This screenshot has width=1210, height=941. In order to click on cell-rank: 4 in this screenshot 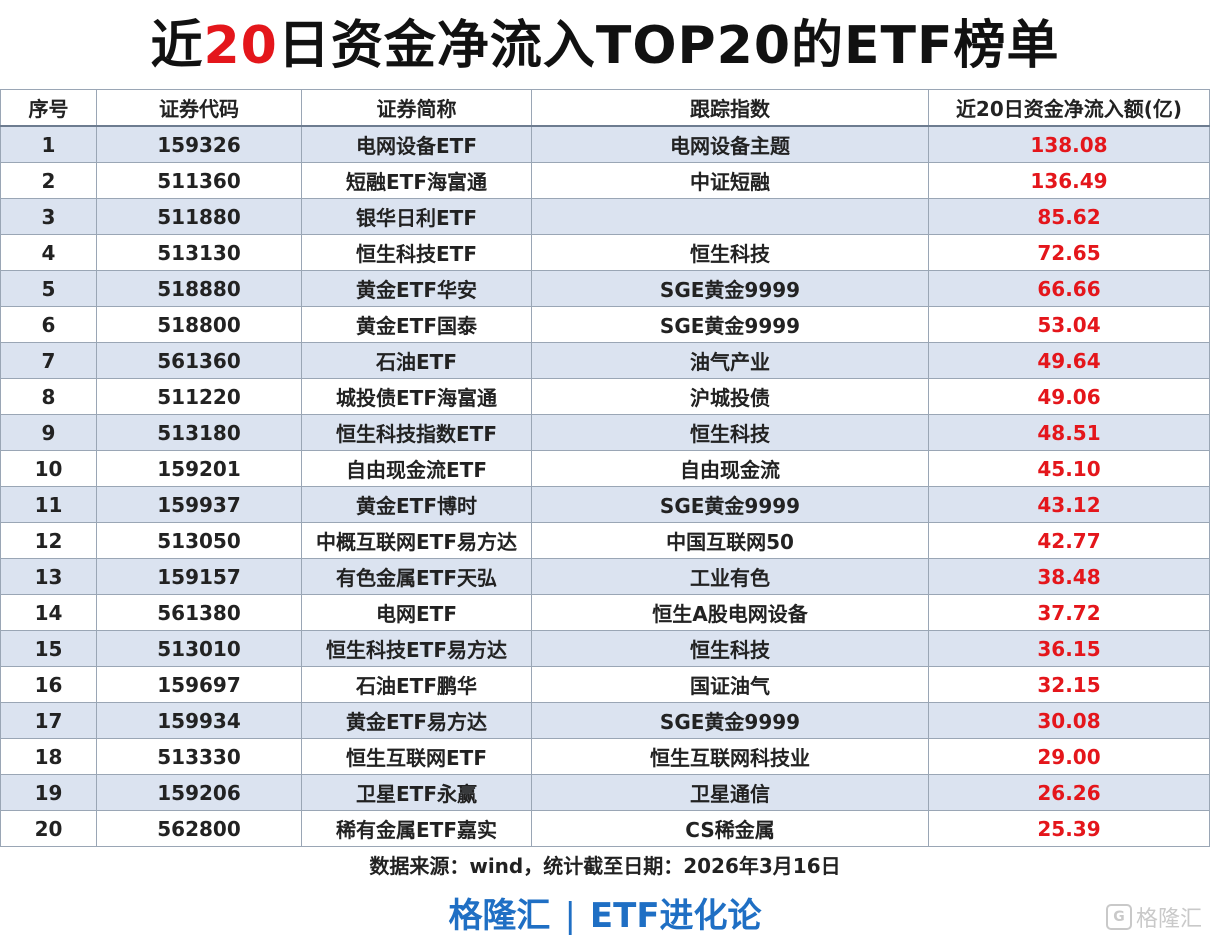, I will do `click(48, 252)`.